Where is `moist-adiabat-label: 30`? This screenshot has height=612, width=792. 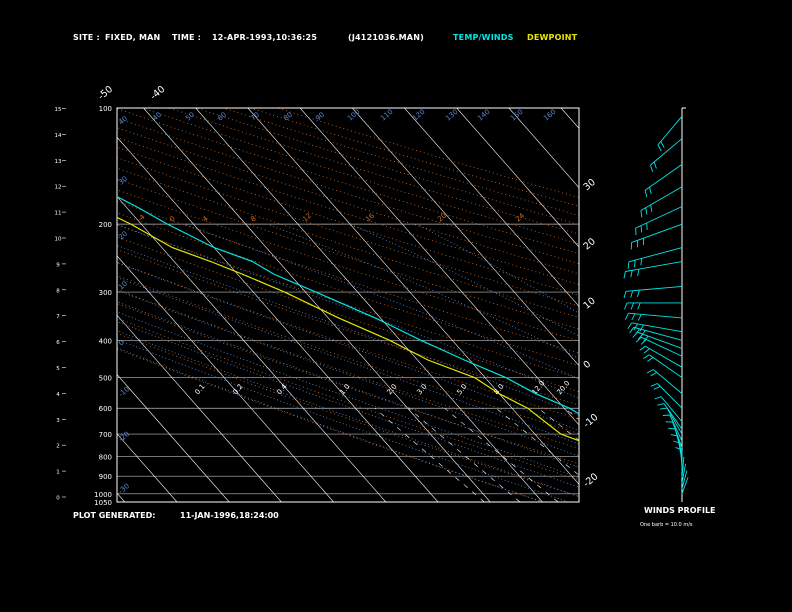 moist-adiabat-label: 30 is located at coordinates (123, 181).